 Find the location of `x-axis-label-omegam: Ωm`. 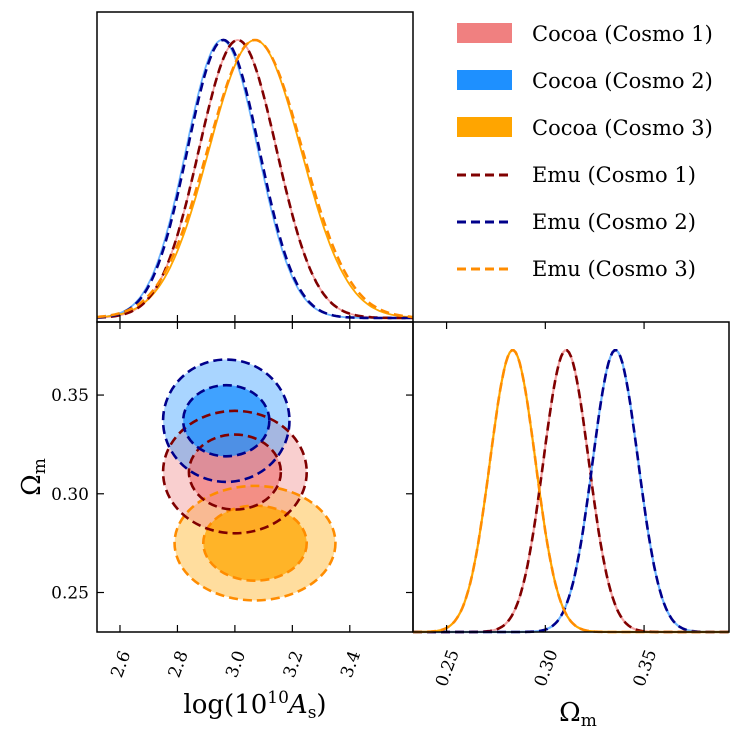

x-axis-label-omegam: Ωm is located at coordinates (578, 714).